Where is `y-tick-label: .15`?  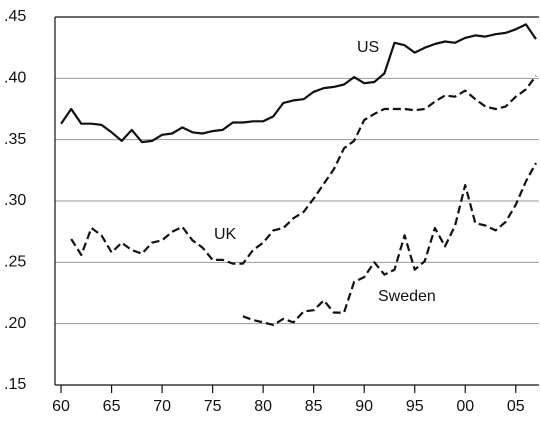
y-tick-label: .15 is located at coordinates (15, 384).